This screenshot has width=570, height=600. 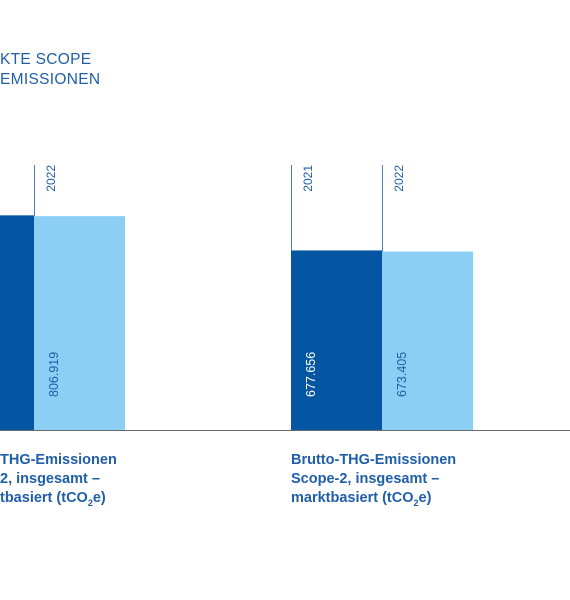 I want to click on chart-title: KTE SCOPE EMISSIONEN, so click(x=50, y=70).